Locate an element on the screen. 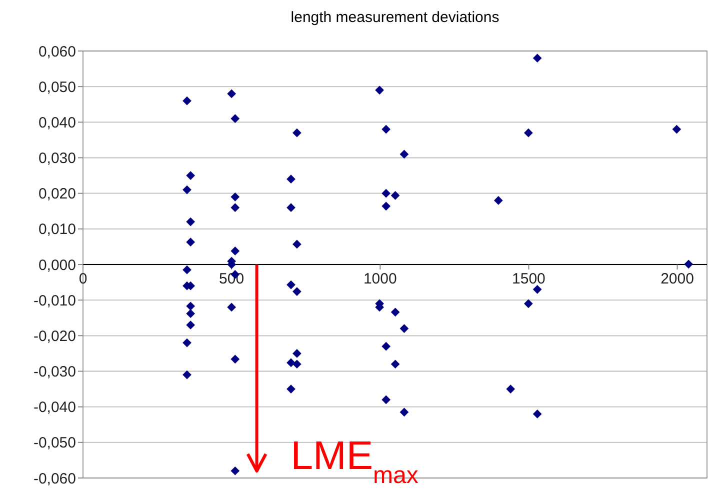  annotation: LME$_{max}$ is located at coordinates (354, 461).